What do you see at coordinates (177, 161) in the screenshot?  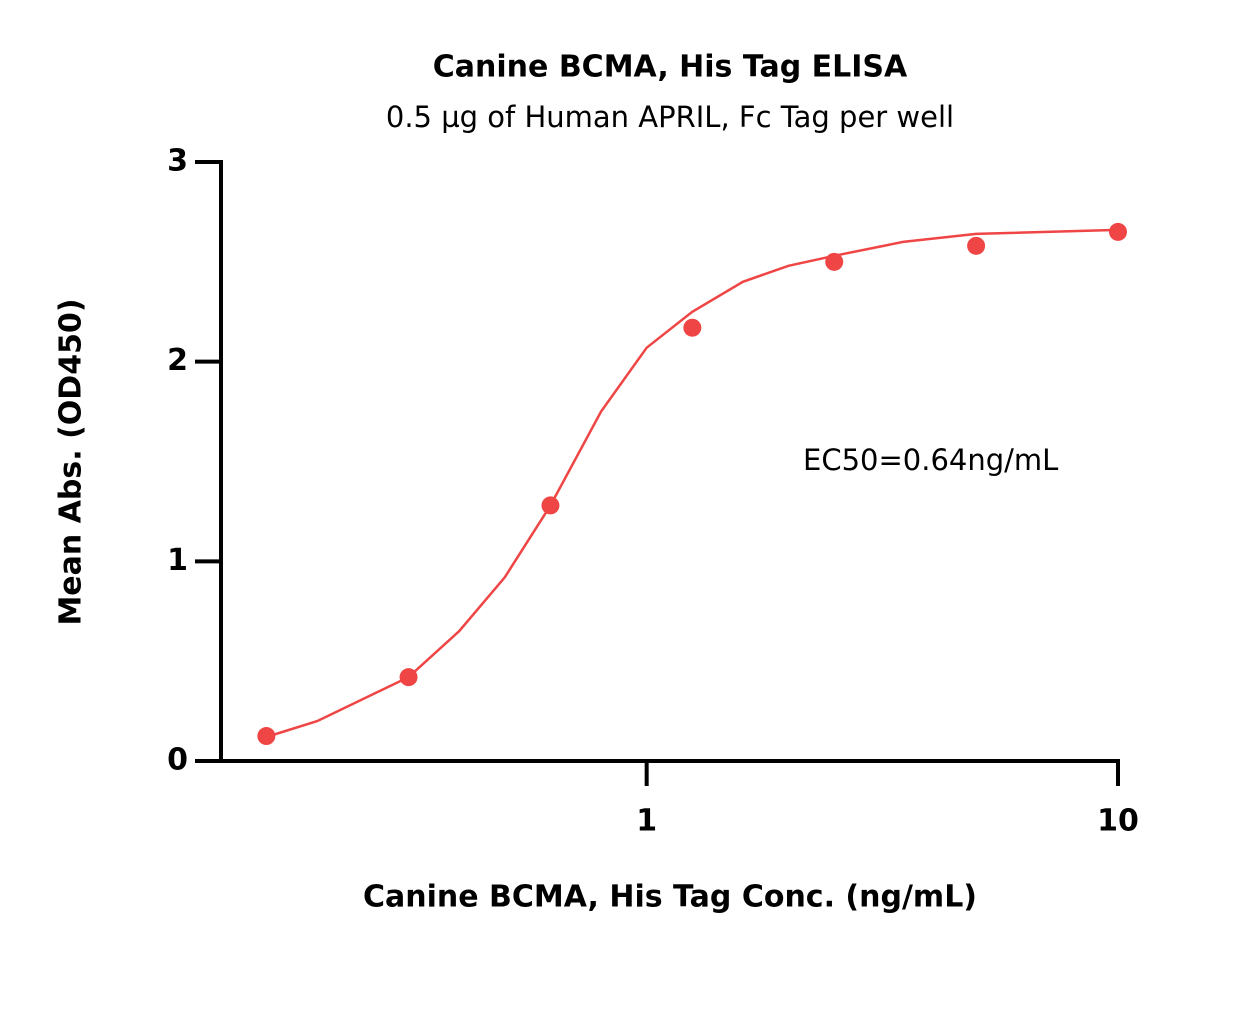 I see `y-tick-label: 3` at bounding box center [177, 161].